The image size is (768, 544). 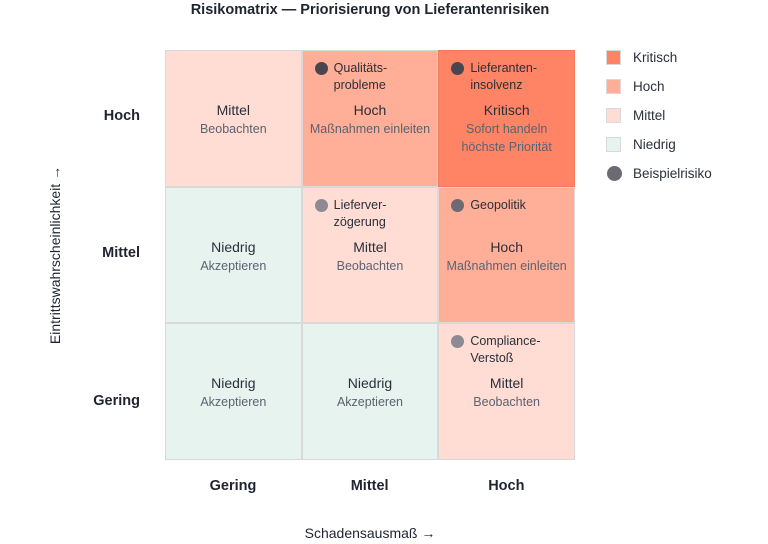 I want to click on cell-hoch-gering: Mittel Beobachten, so click(x=233, y=118).